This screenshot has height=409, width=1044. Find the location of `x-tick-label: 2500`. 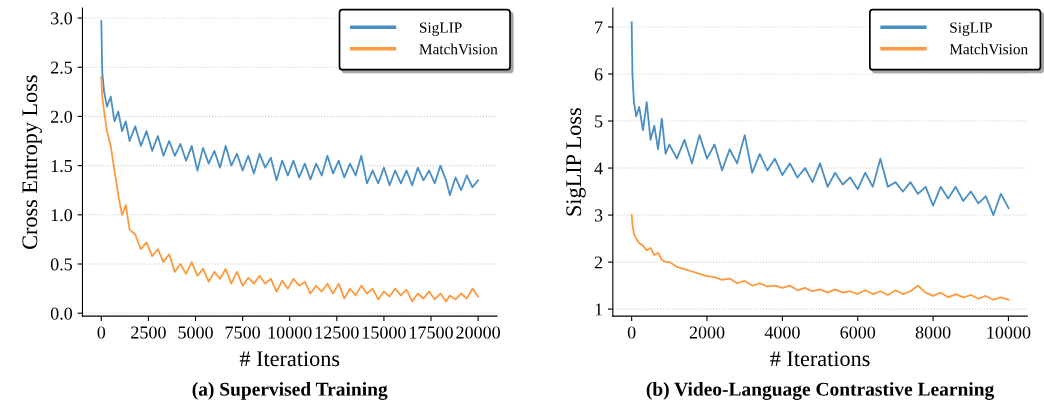

x-tick-label: 2500 is located at coordinates (148, 332).